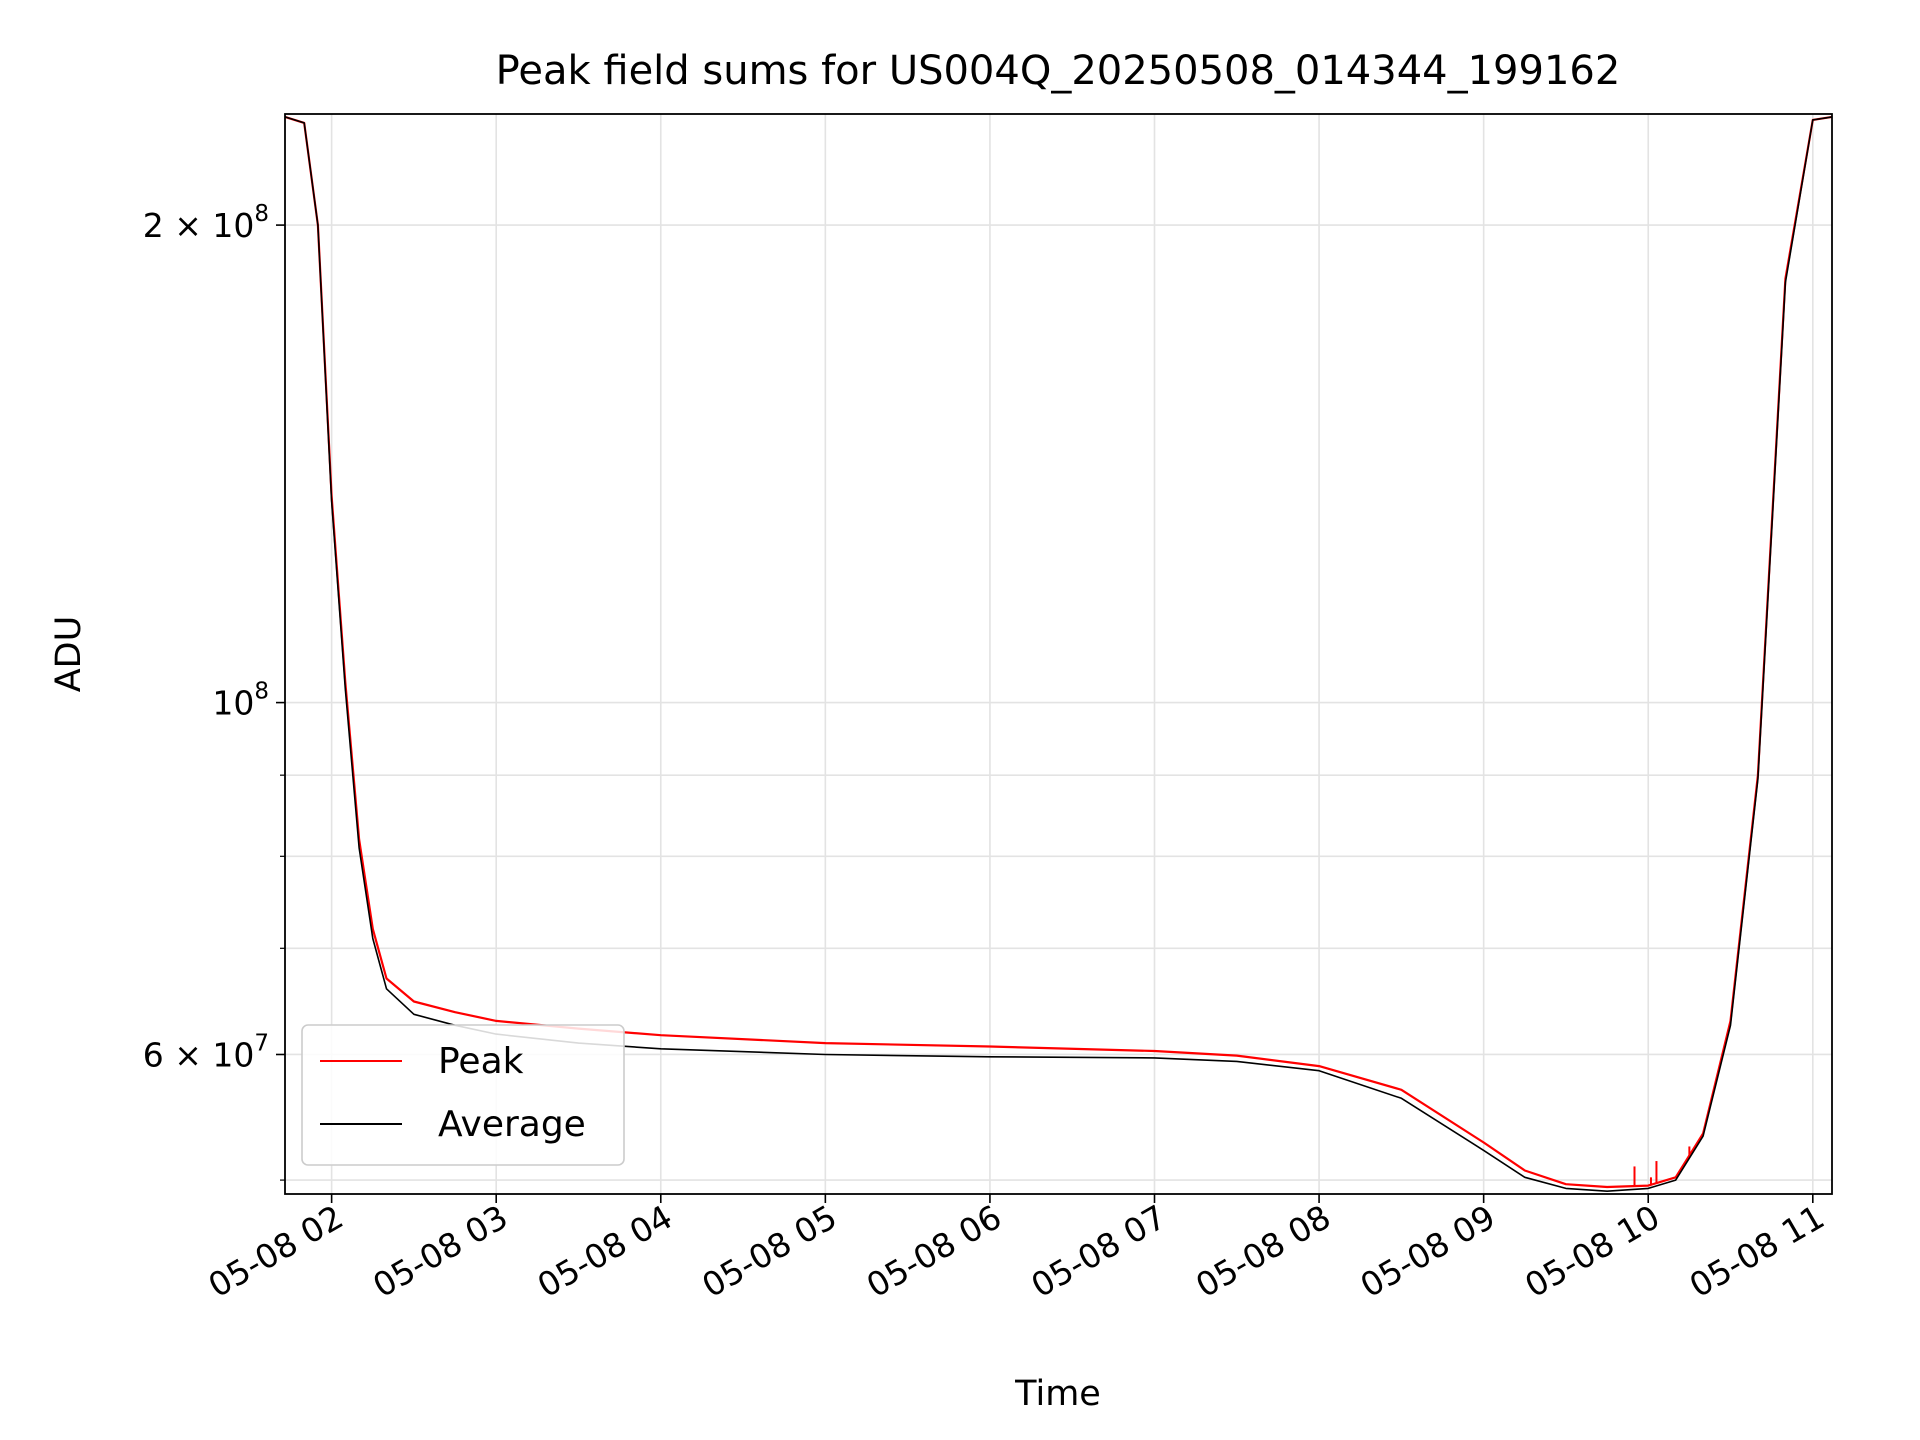  Describe the element at coordinates (481, 1061) in the screenshot. I see `legend-label: Peak` at that location.